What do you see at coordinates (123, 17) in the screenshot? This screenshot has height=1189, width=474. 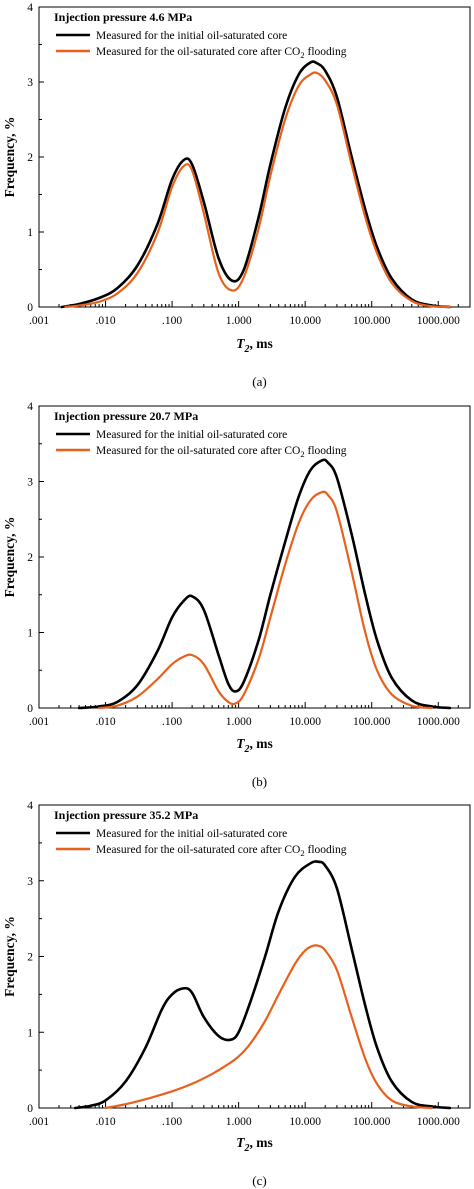 I see `legend-title: Injection pressure 4.6 MPa` at bounding box center [123, 17].